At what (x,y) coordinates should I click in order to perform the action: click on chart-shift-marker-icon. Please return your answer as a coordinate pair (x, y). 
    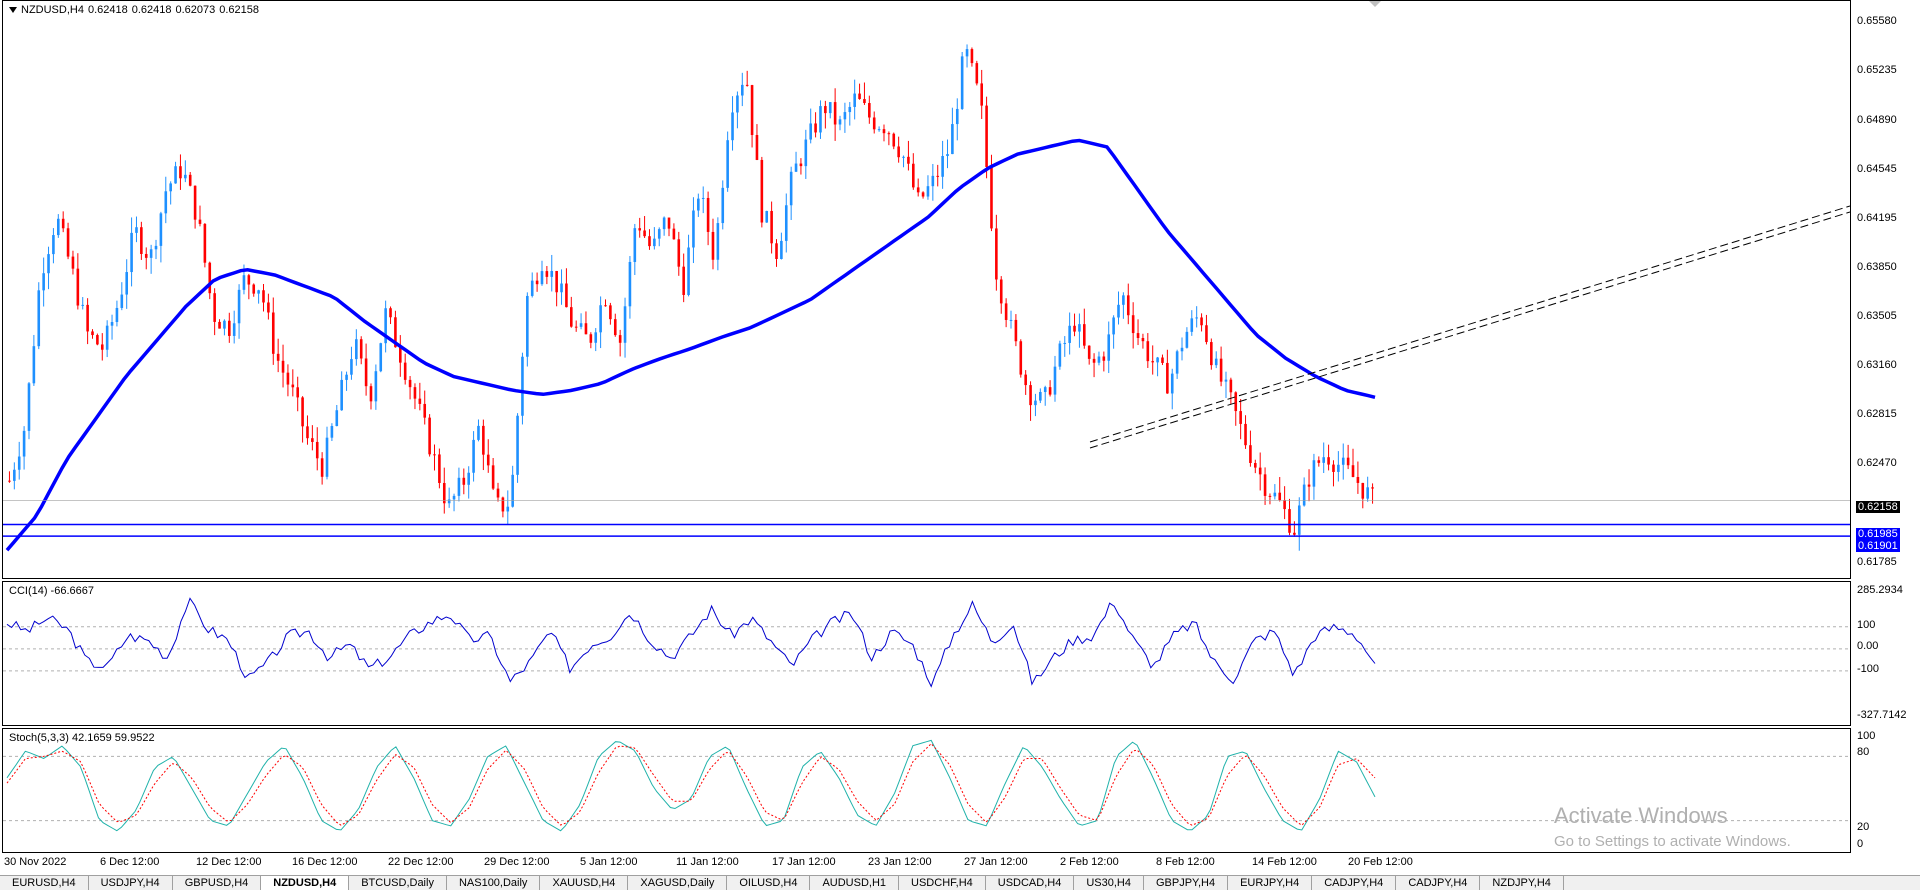
    Looking at the image, I should click on (1375, 4).